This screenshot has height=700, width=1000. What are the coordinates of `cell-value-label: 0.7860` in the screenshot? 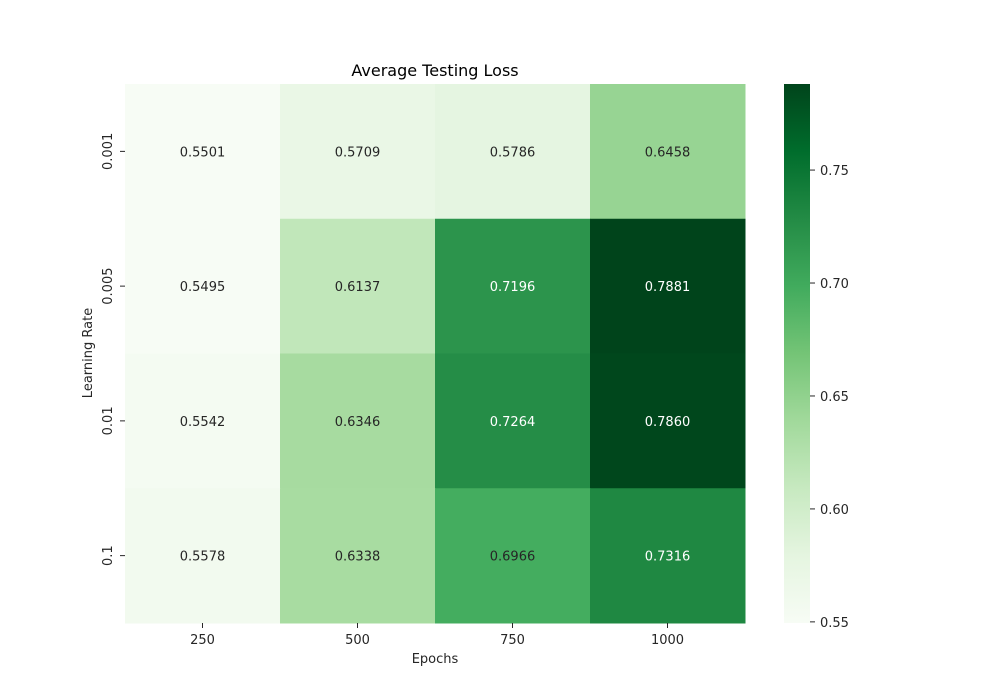 It's located at (668, 422).